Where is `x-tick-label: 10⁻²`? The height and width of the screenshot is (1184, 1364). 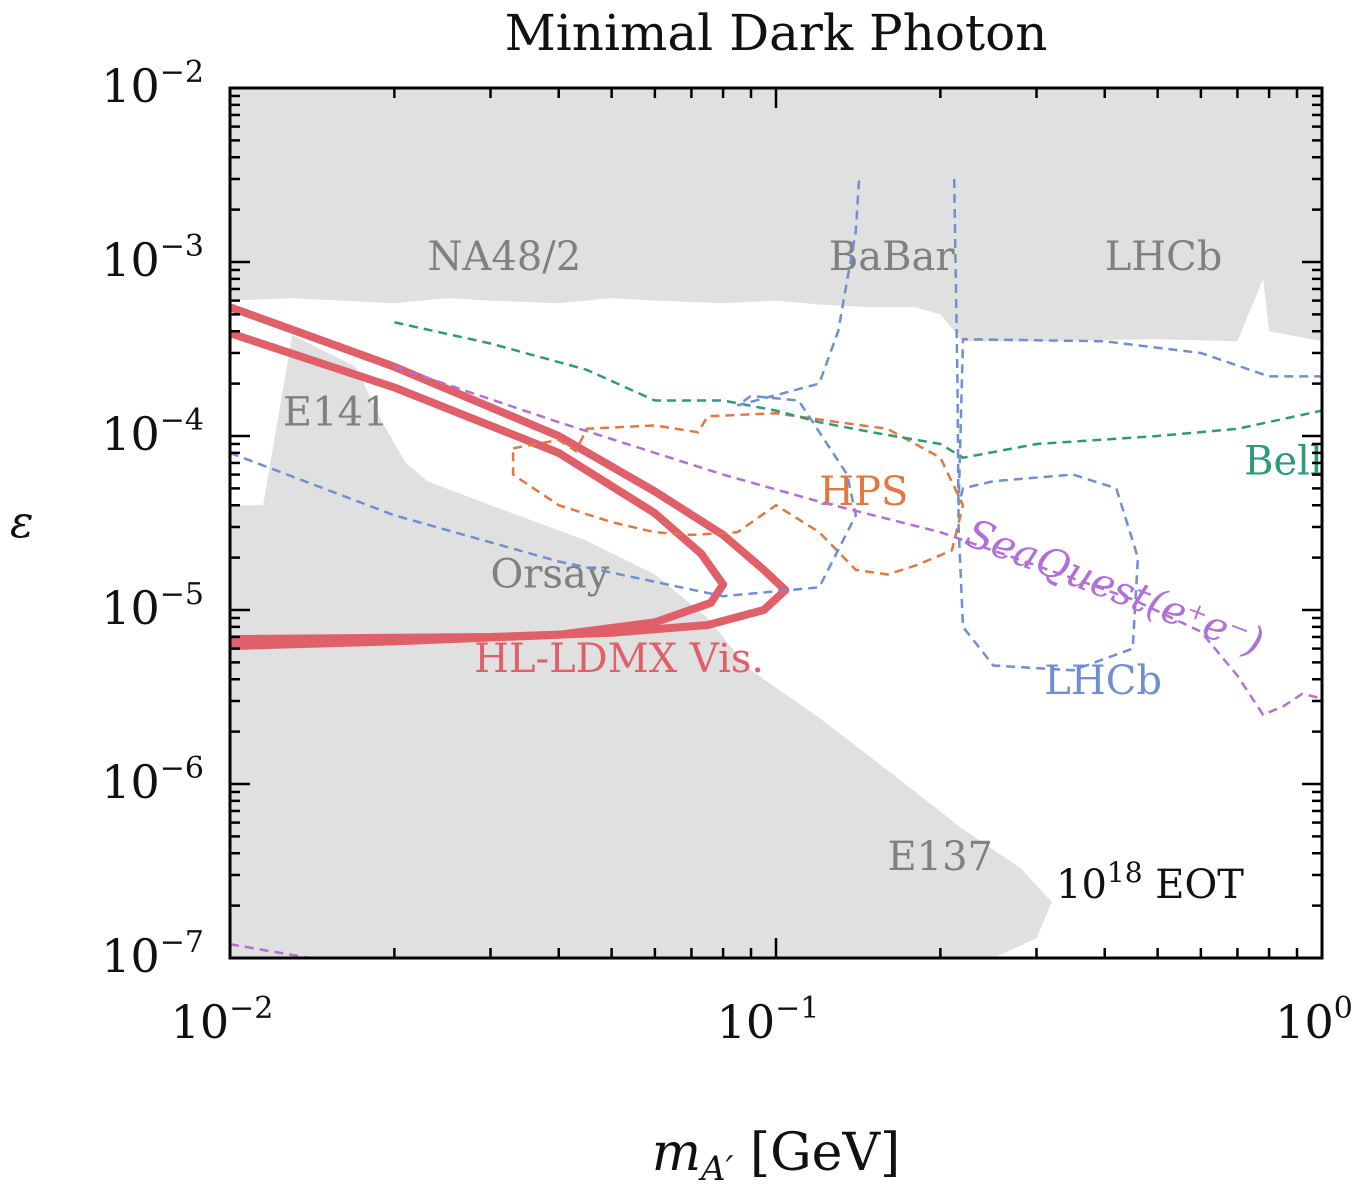
x-tick-label: 10⁻² is located at coordinates (222, 1020).